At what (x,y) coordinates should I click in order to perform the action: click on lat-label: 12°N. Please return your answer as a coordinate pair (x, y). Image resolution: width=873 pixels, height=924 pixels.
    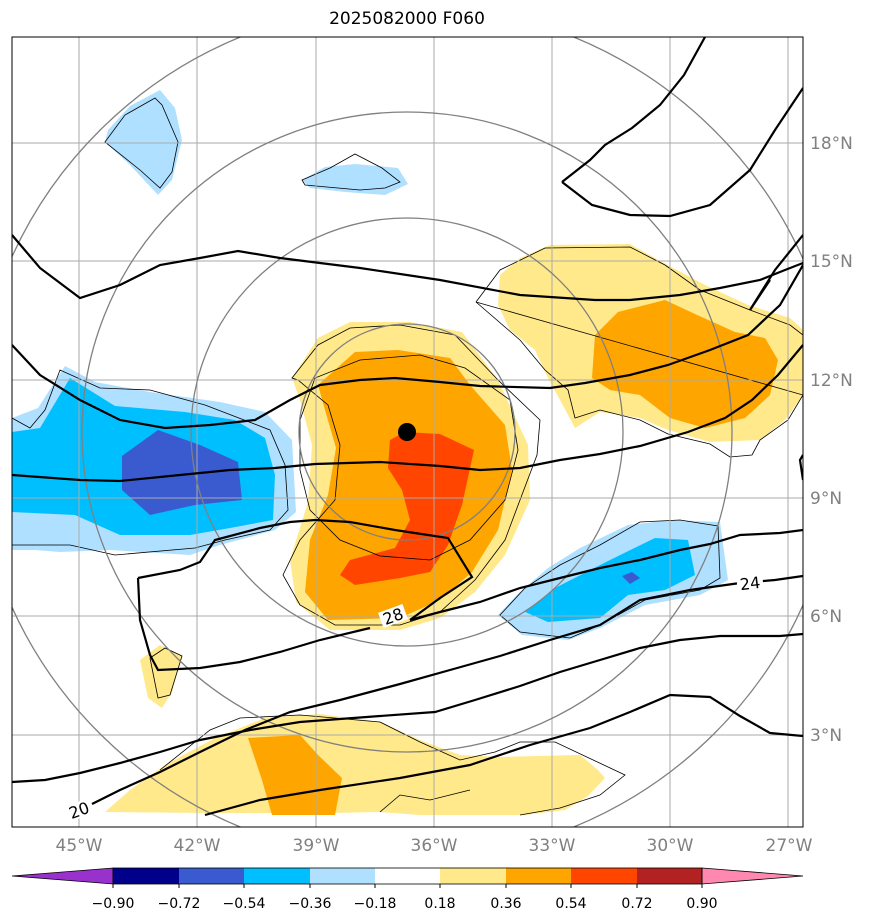
    Looking at the image, I should click on (831, 381).